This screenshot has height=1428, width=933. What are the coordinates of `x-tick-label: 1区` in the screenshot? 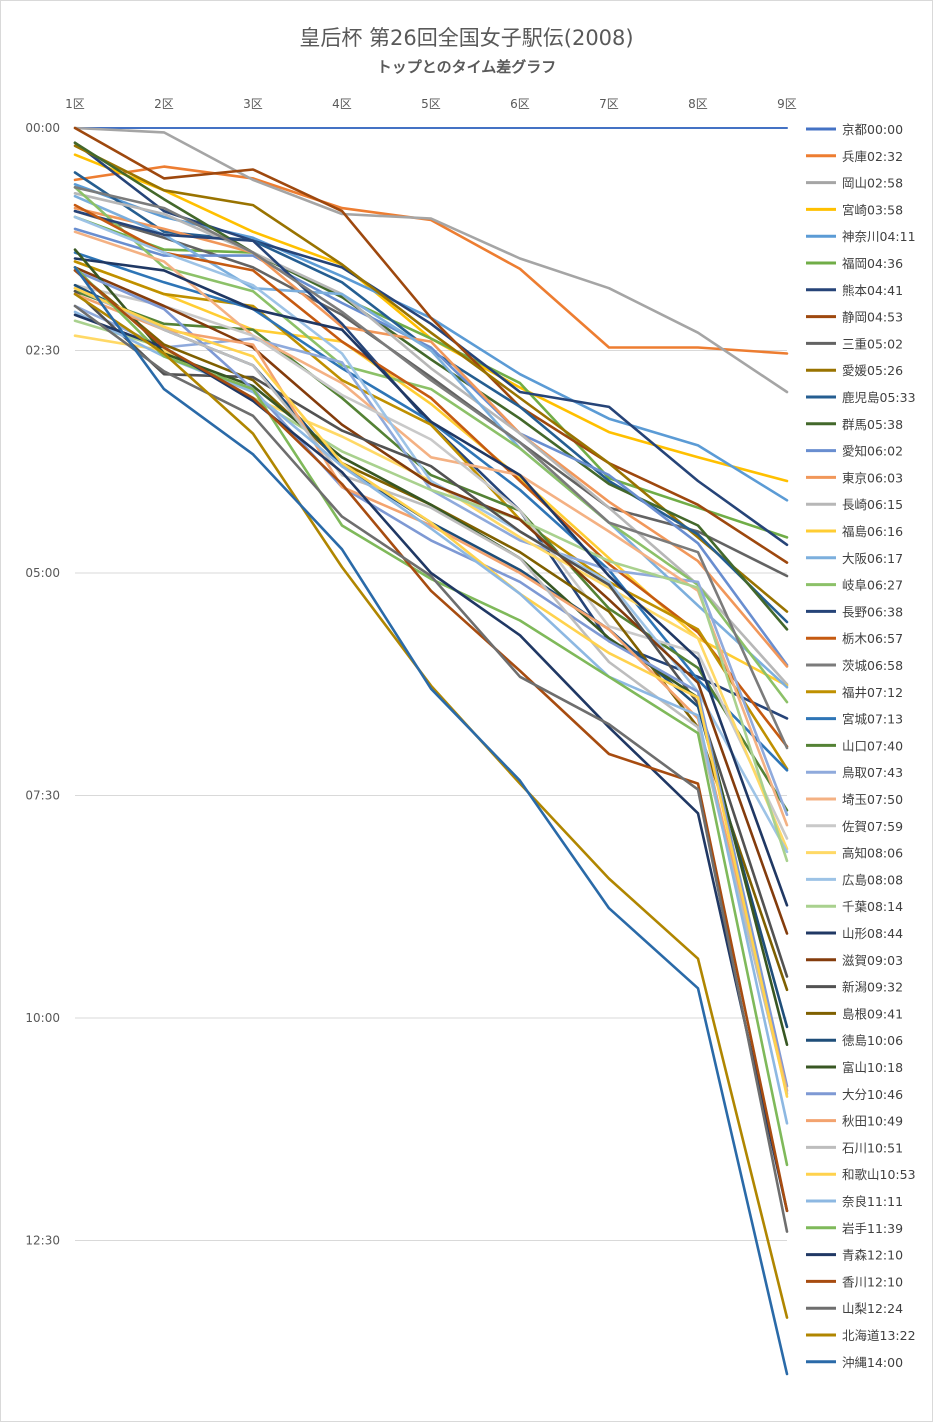 It's located at (75, 104).